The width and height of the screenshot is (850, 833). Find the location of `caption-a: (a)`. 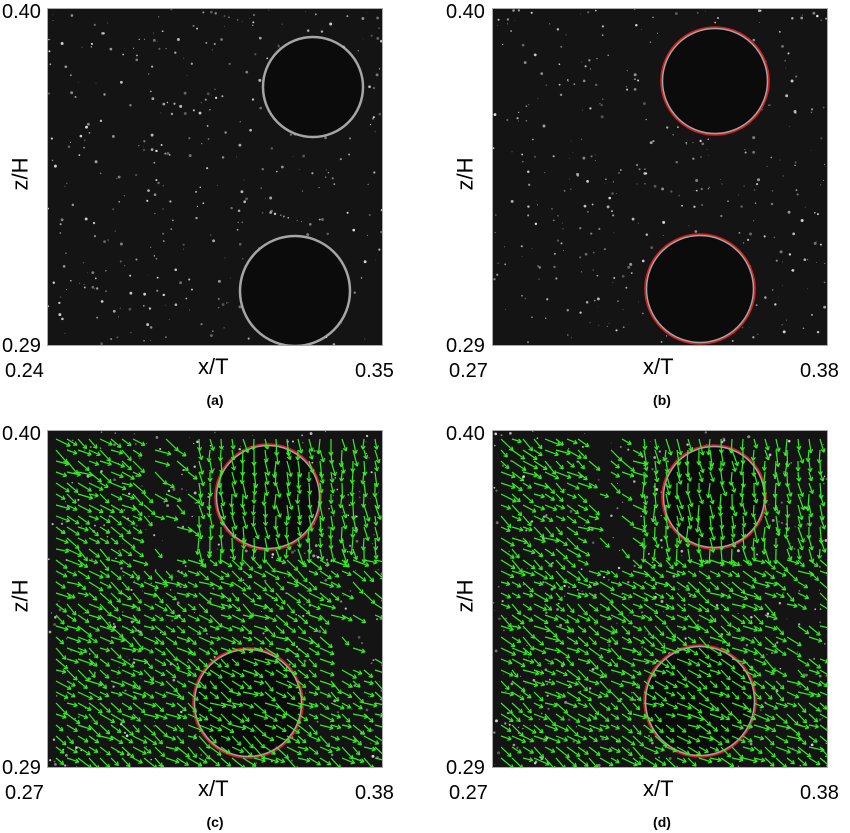

caption-a: (a) is located at coordinates (215, 400).